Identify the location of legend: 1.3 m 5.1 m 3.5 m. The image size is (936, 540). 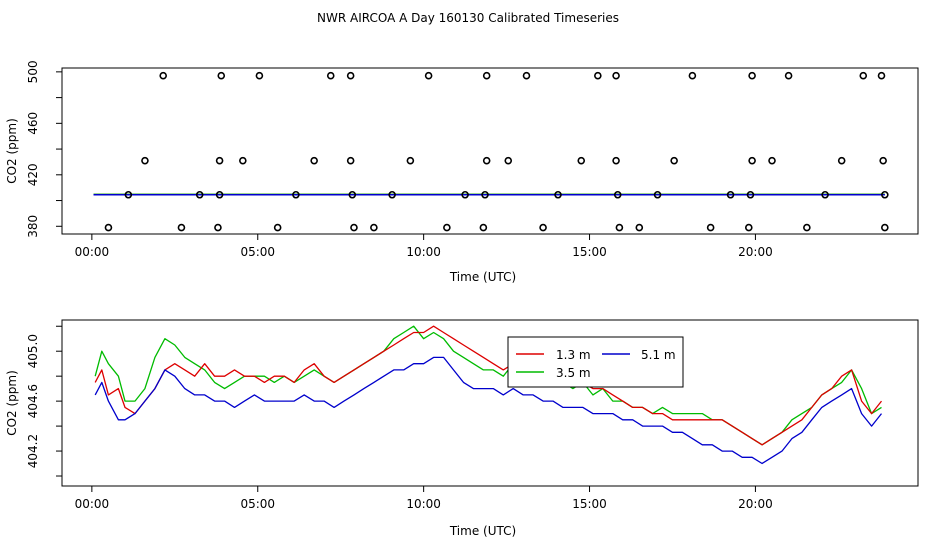
(595, 362).